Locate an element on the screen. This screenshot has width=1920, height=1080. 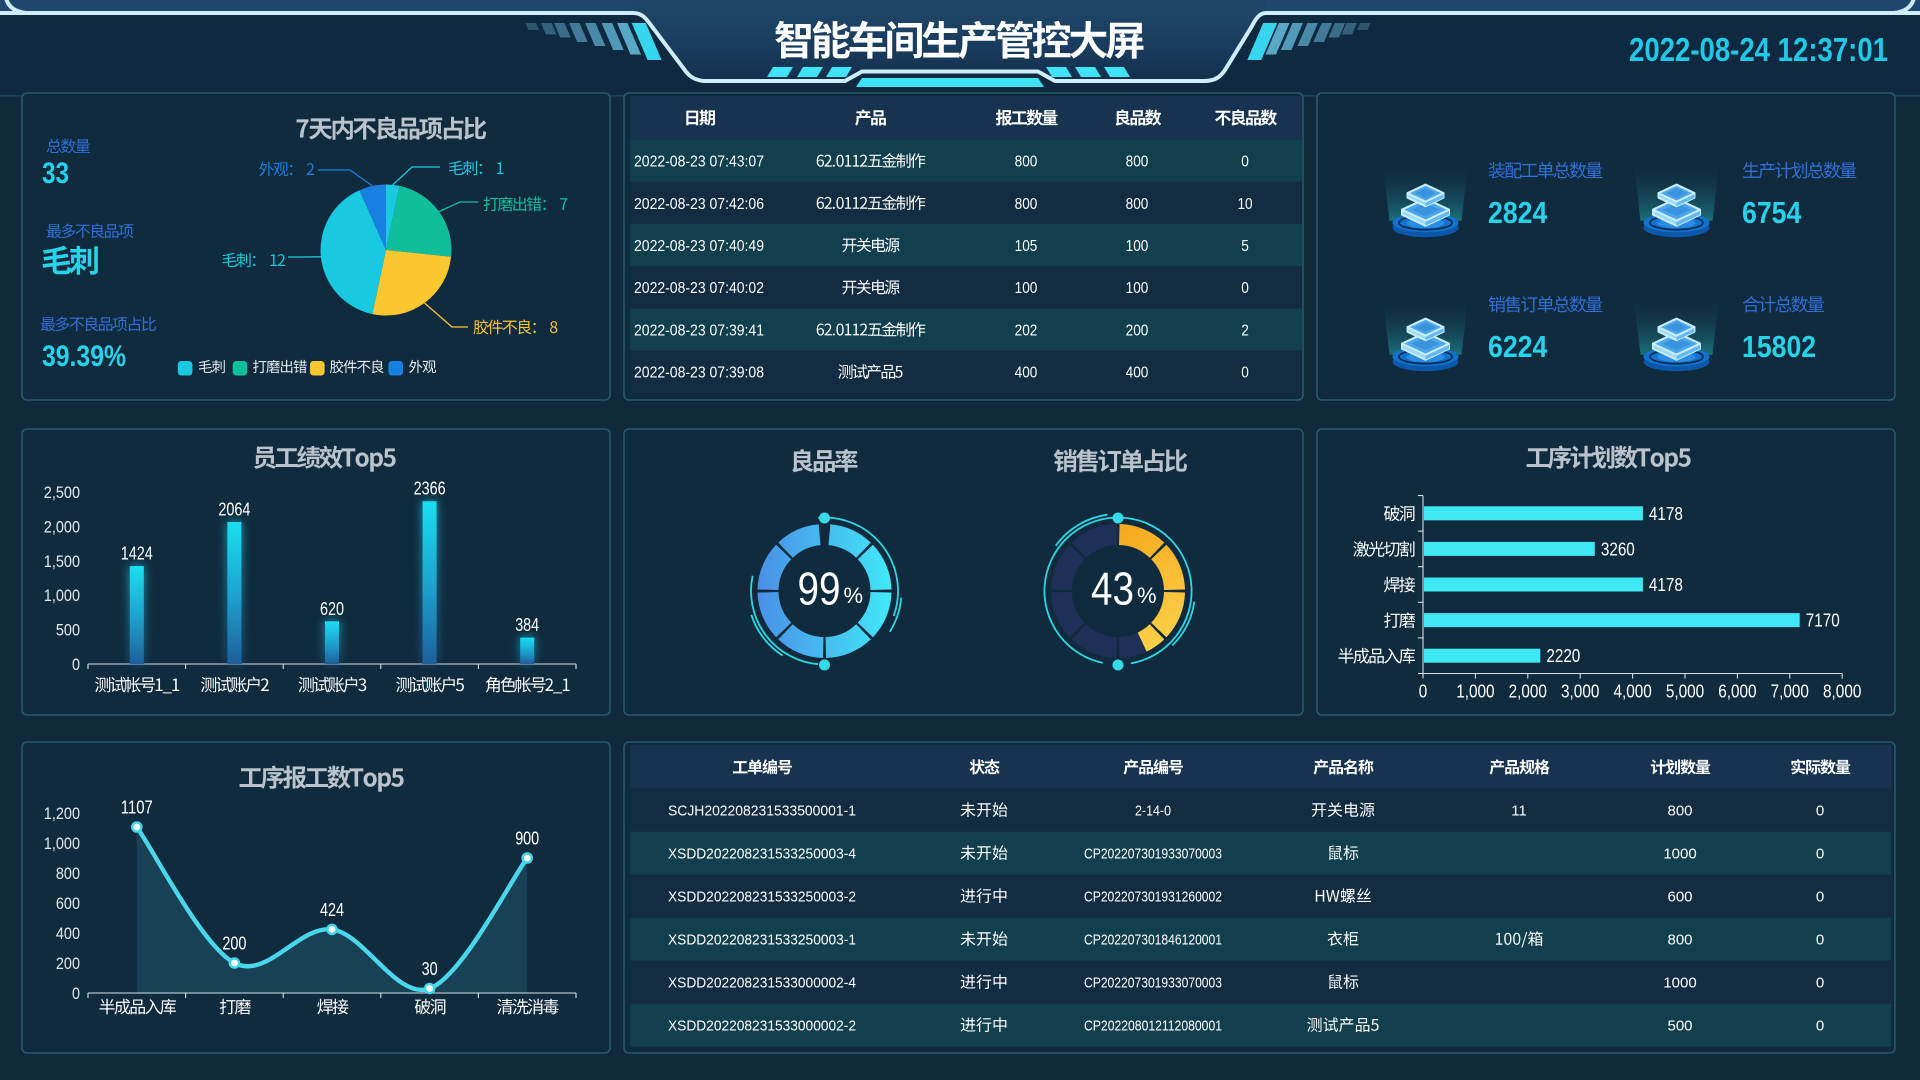
svg-text: 2366 is located at coordinates (430, 489).